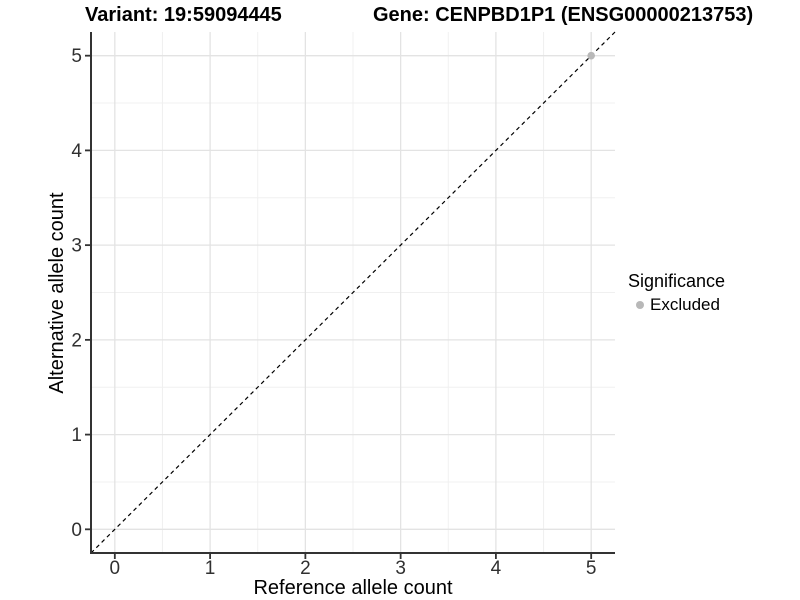  Describe the element at coordinates (210, 568) in the screenshot. I see `x-tick-label: 1` at that location.